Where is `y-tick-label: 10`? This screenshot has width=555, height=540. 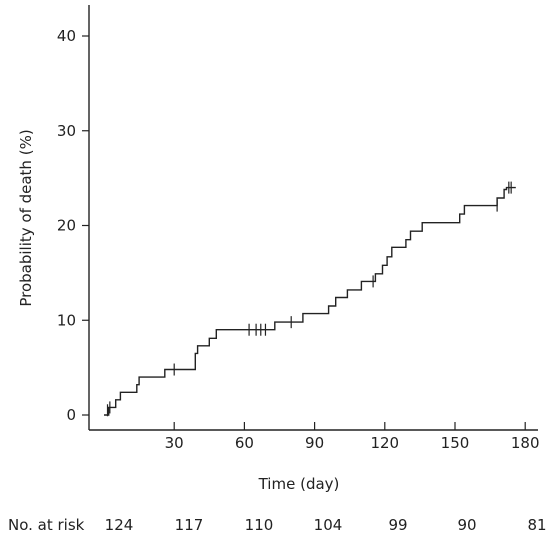
y-tick-label: 10 is located at coordinates (66, 320).